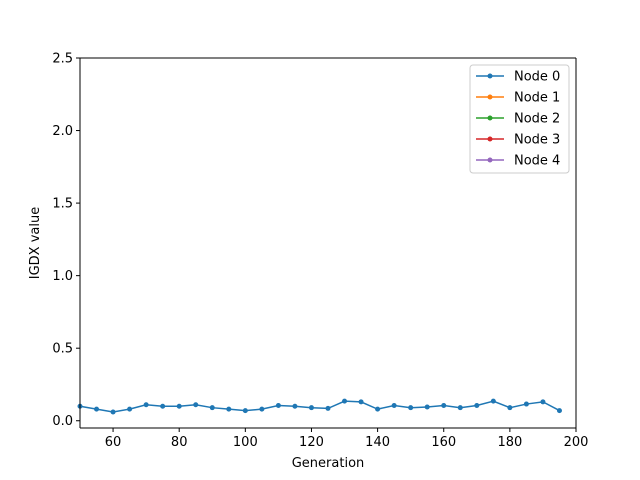  I want to click on legend-item: Node 4, so click(518, 161).